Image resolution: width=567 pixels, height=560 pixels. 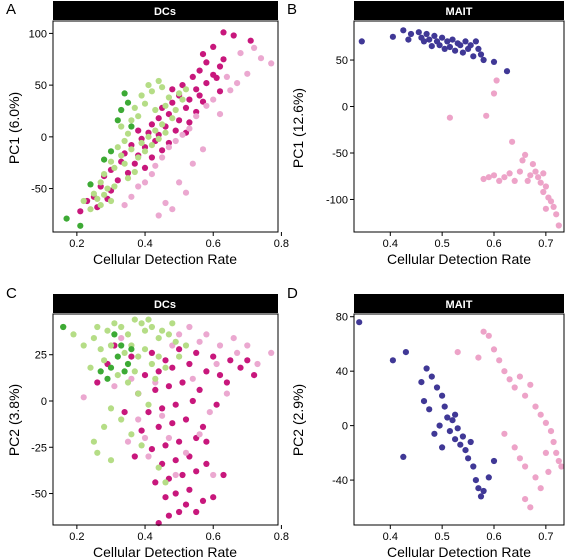 What do you see at coordinates (545, 244) in the screenshot?
I see `panel-b-xtick-label-3: 0.7` at bounding box center [545, 244].